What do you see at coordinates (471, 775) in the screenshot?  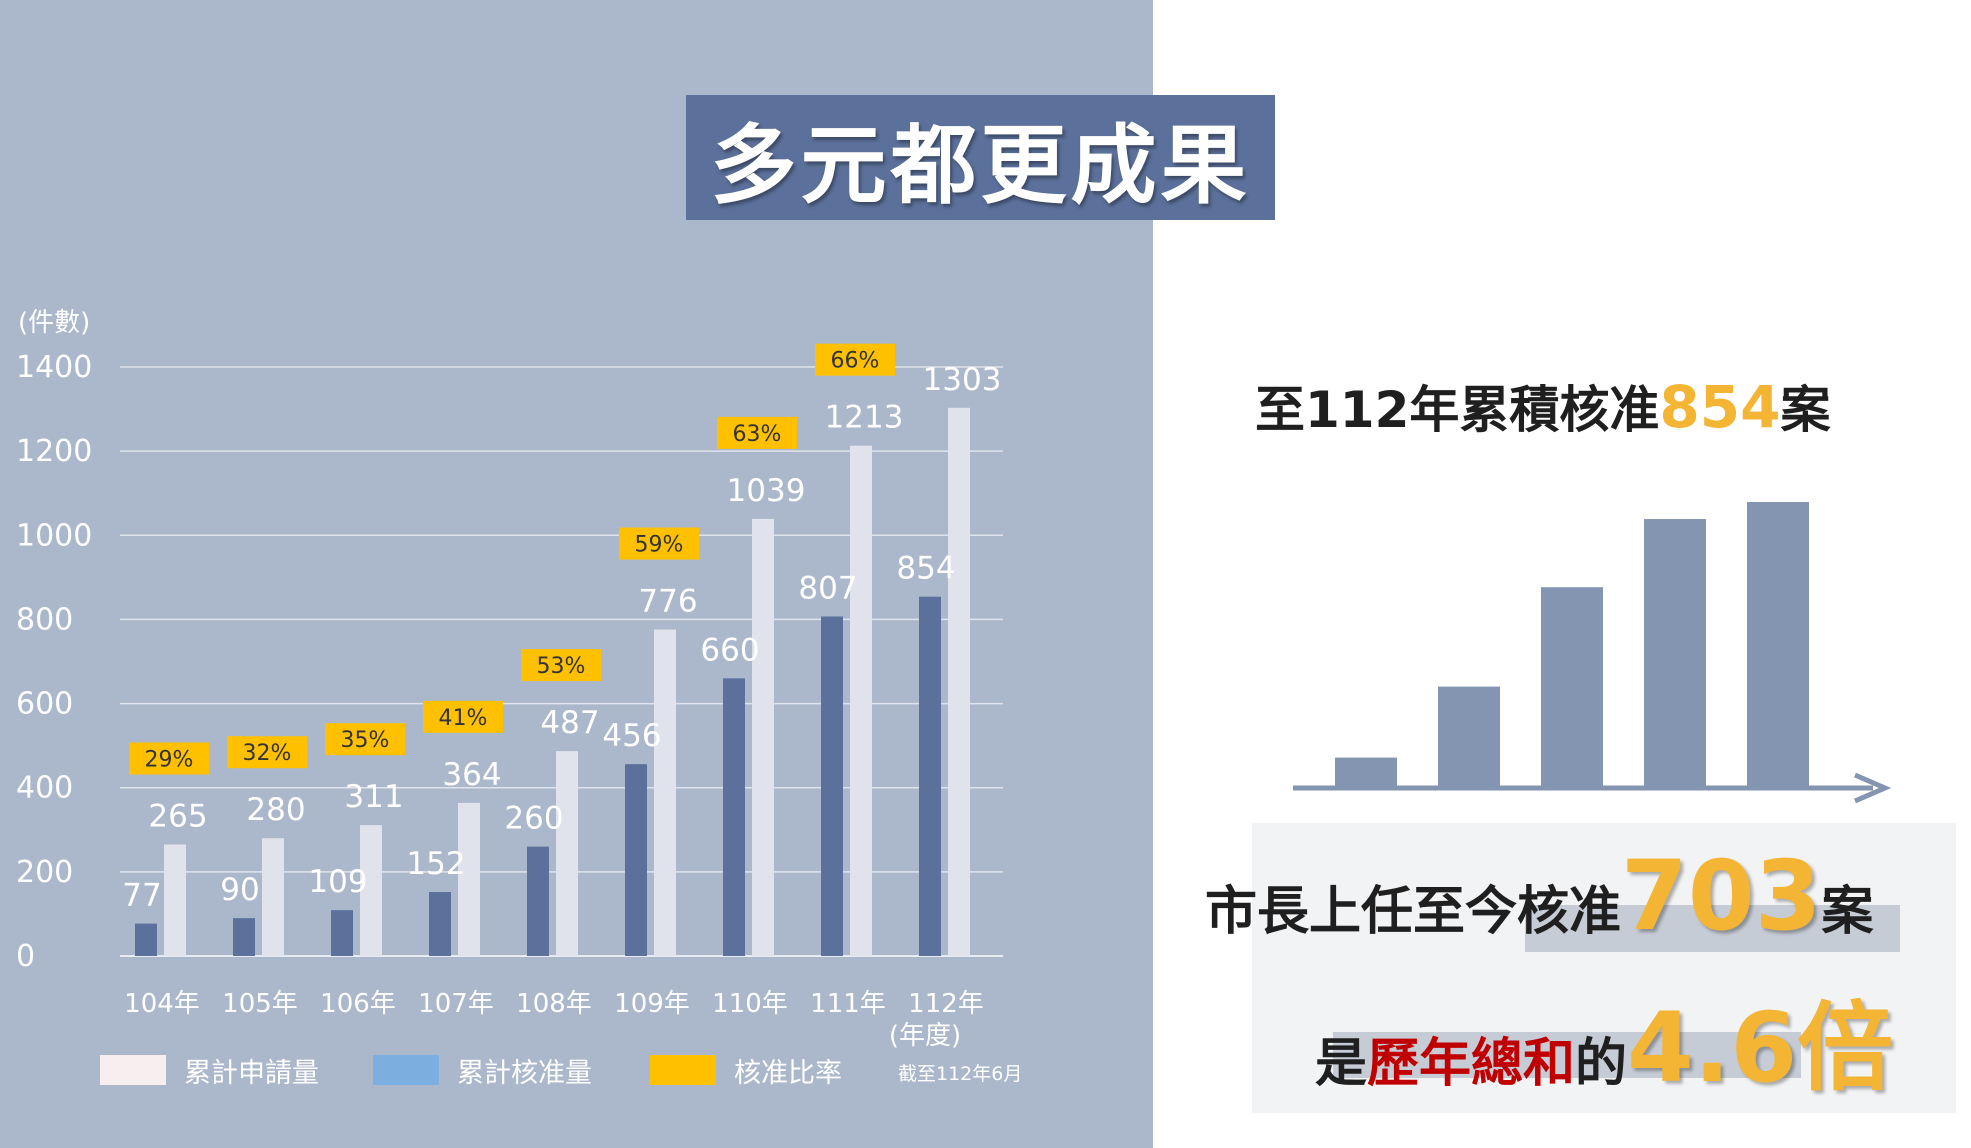 I see `data-label-applied: 364` at bounding box center [471, 775].